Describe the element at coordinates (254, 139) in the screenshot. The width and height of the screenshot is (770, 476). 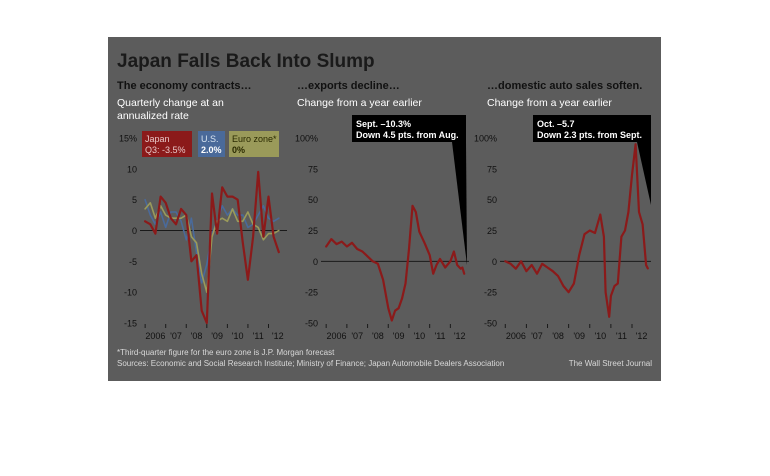
I see `legend-label: Euro zone*` at that location.